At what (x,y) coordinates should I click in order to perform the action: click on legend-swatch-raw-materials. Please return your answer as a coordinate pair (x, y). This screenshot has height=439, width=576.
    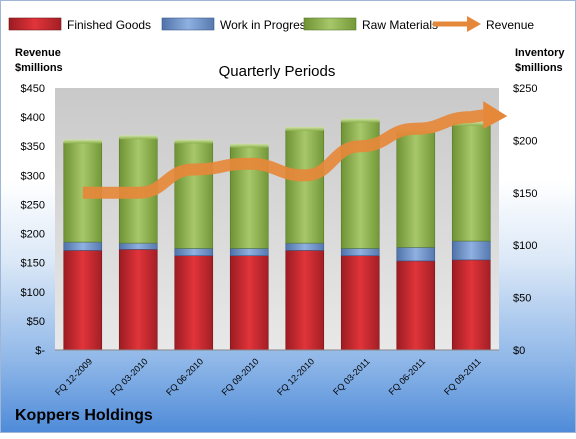
    Looking at the image, I should click on (330, 24).